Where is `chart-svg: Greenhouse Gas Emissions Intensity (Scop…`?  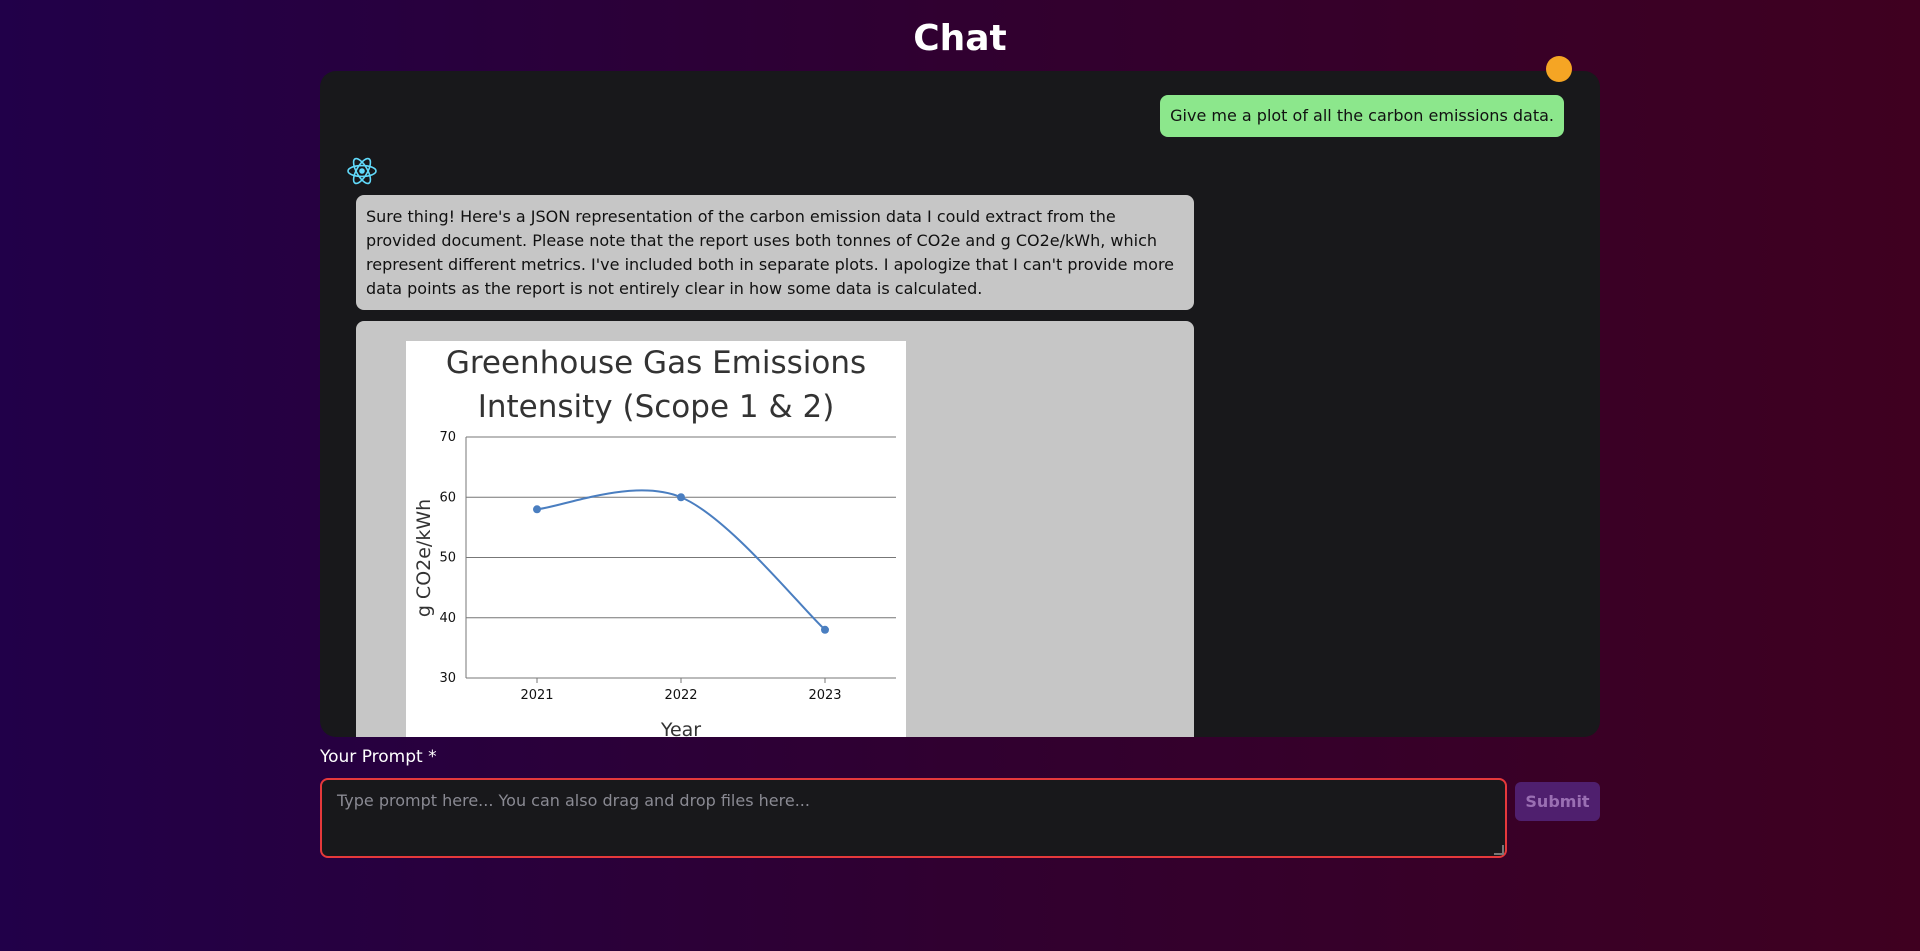
chart-svg: Greenhouse Gas Emissions Intensity (Scop… is located at coordinates (654, 541).